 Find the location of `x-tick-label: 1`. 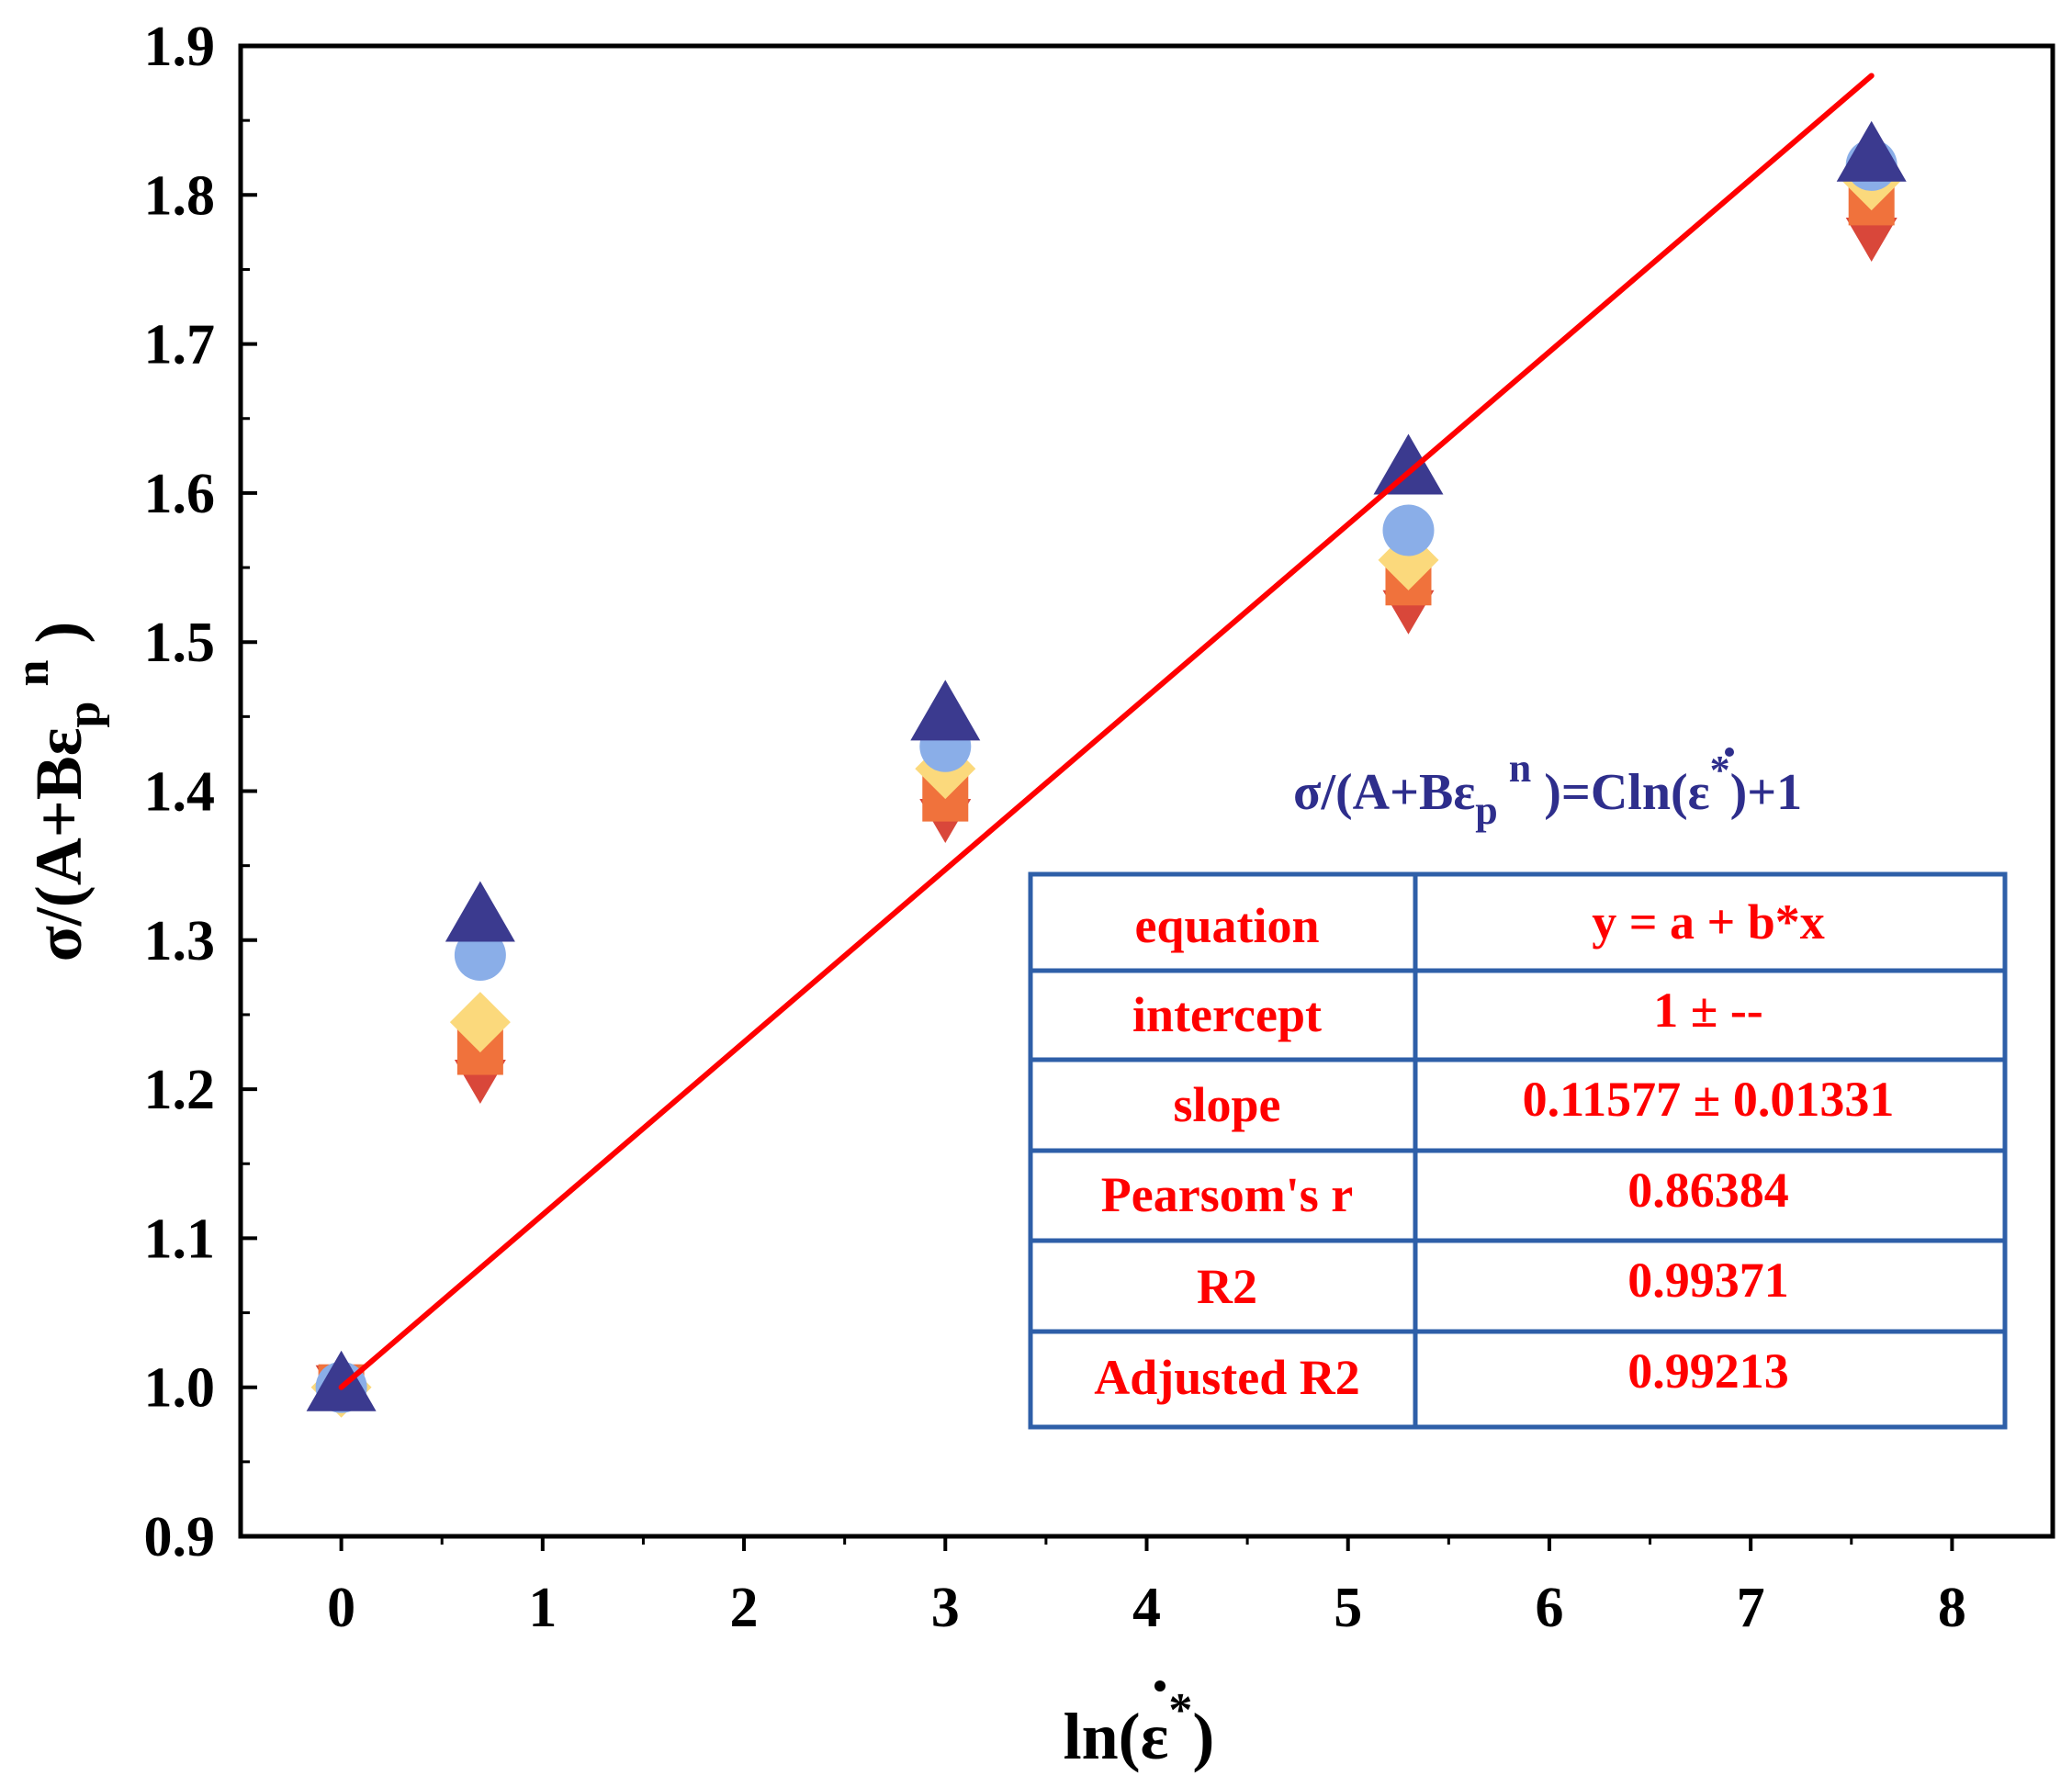

x-tick-label: 1 is located at coordinates (543, 1608).